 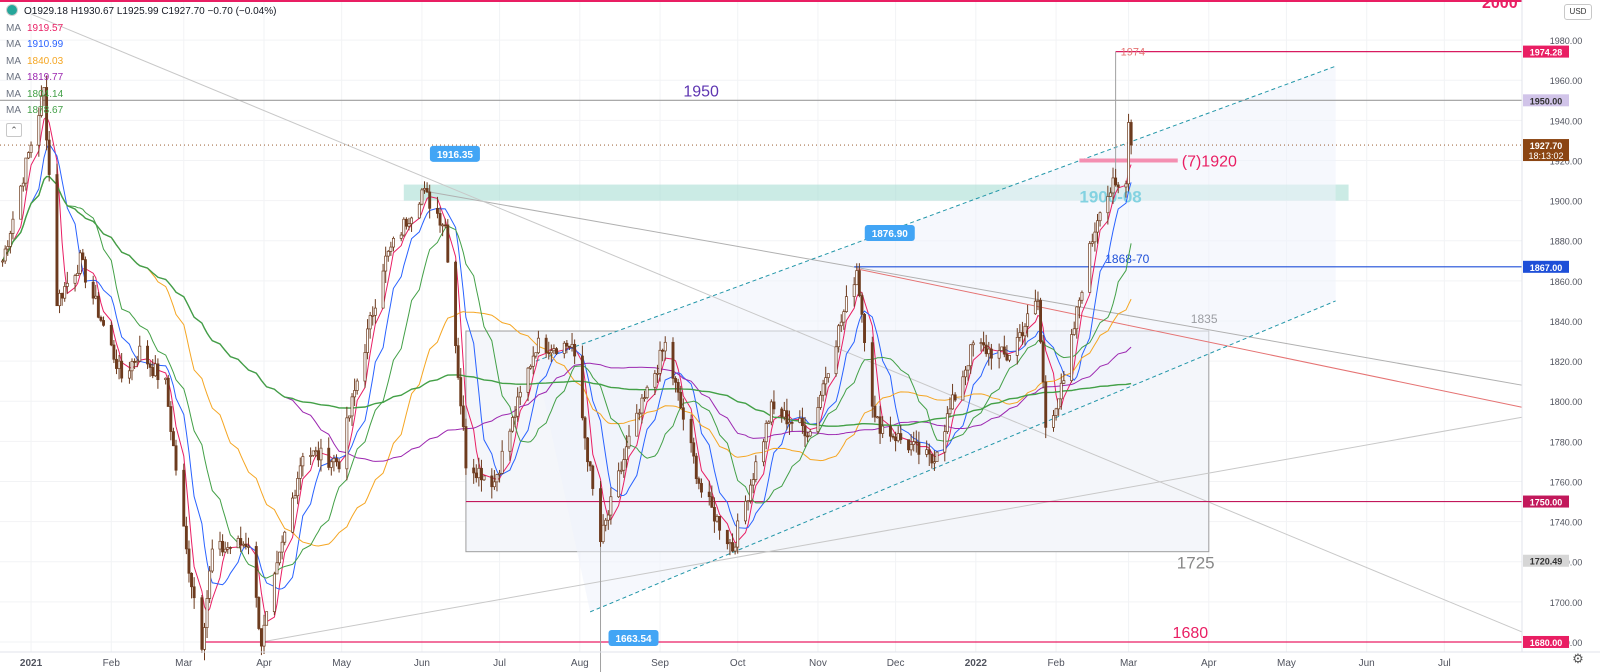 What do you see at coordinates (633, 638) in the screenshot?
I see `price-callout: 1663.54` at bounding box center [633, 638].